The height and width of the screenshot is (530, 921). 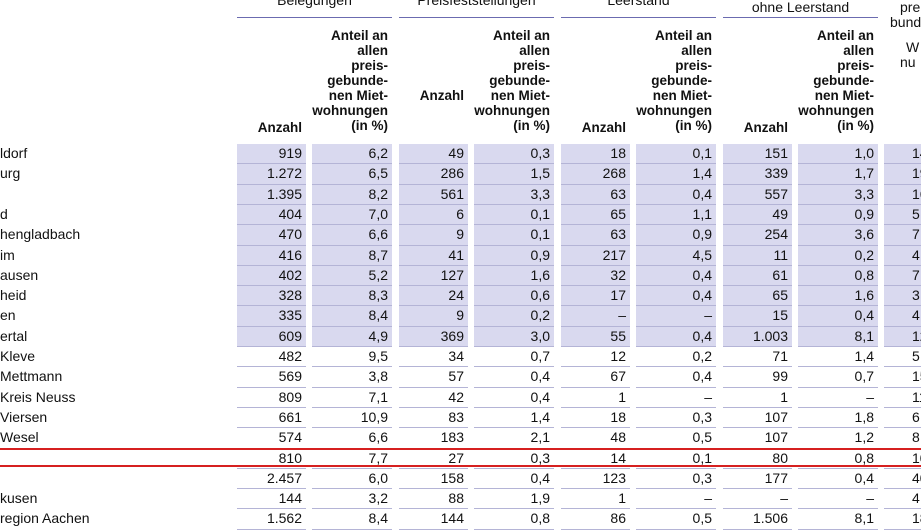 What do you see at coordinates (290, 315) in the screenshot?
I see `table-cell: 335` at bounding box center [290, 315].